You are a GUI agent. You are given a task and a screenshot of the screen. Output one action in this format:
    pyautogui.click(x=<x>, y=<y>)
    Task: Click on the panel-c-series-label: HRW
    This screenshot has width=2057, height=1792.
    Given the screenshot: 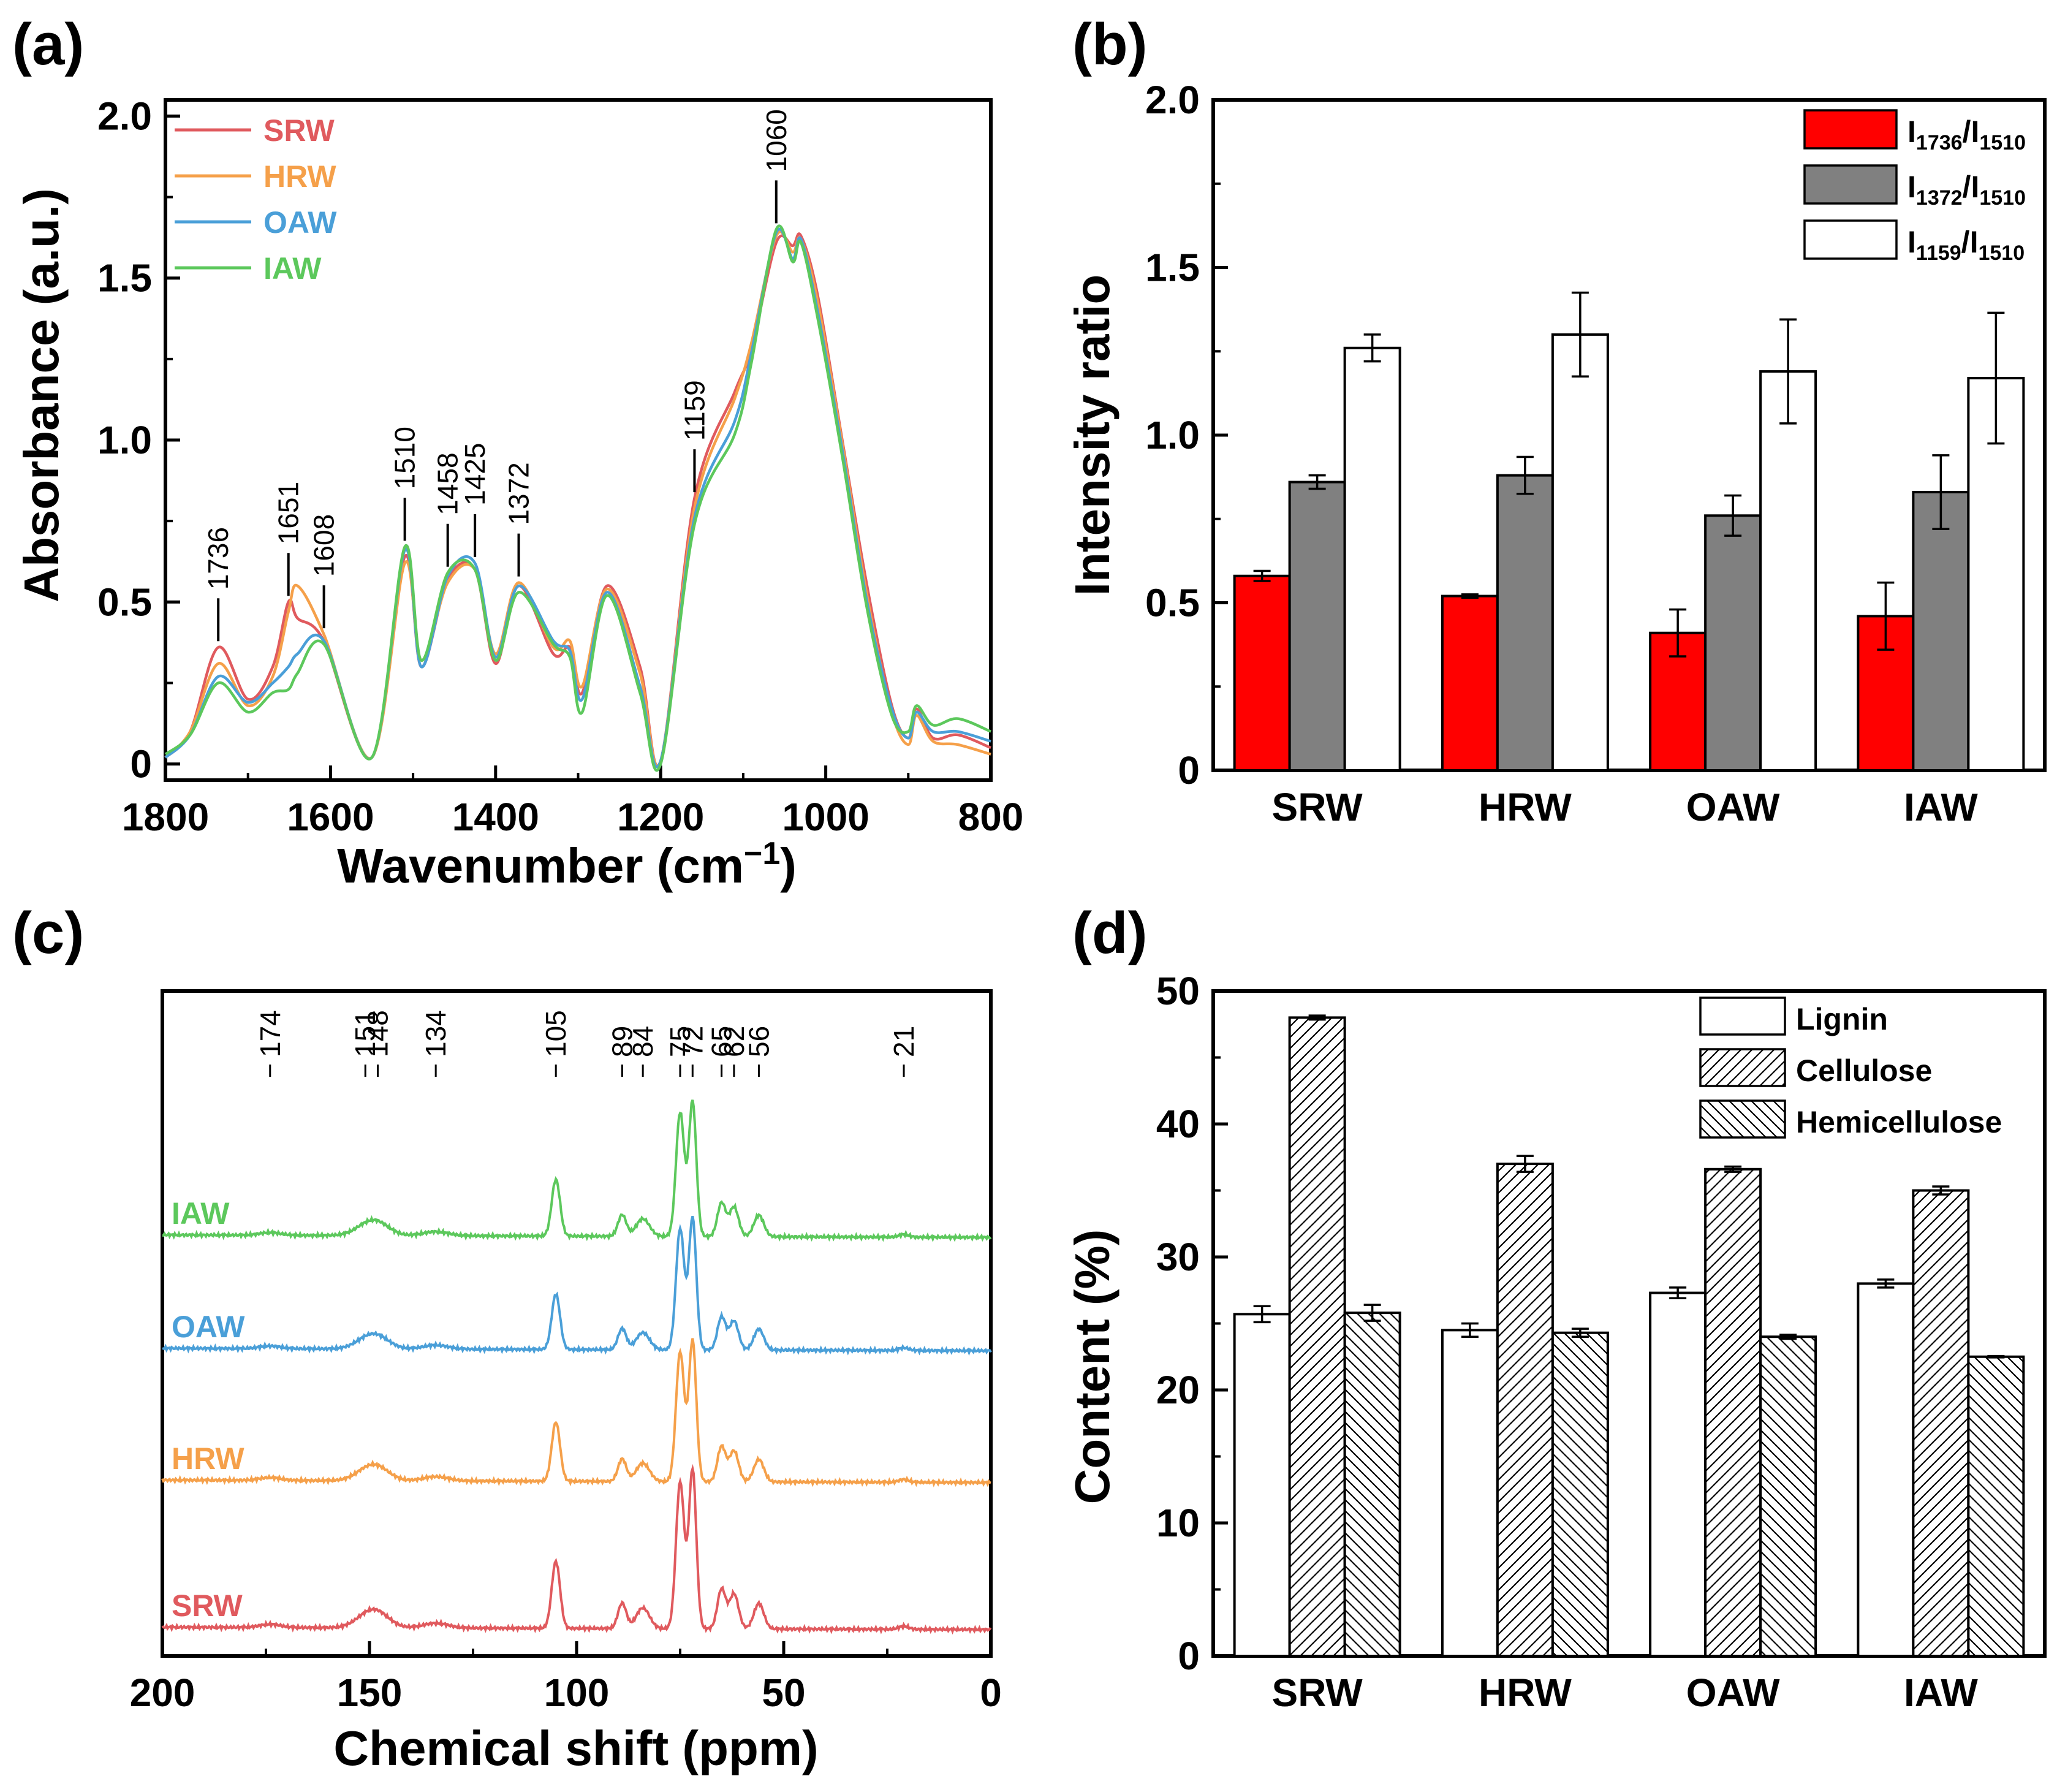 What is the action you would take?
    pyautogui.click(x=208, y=1458)
    